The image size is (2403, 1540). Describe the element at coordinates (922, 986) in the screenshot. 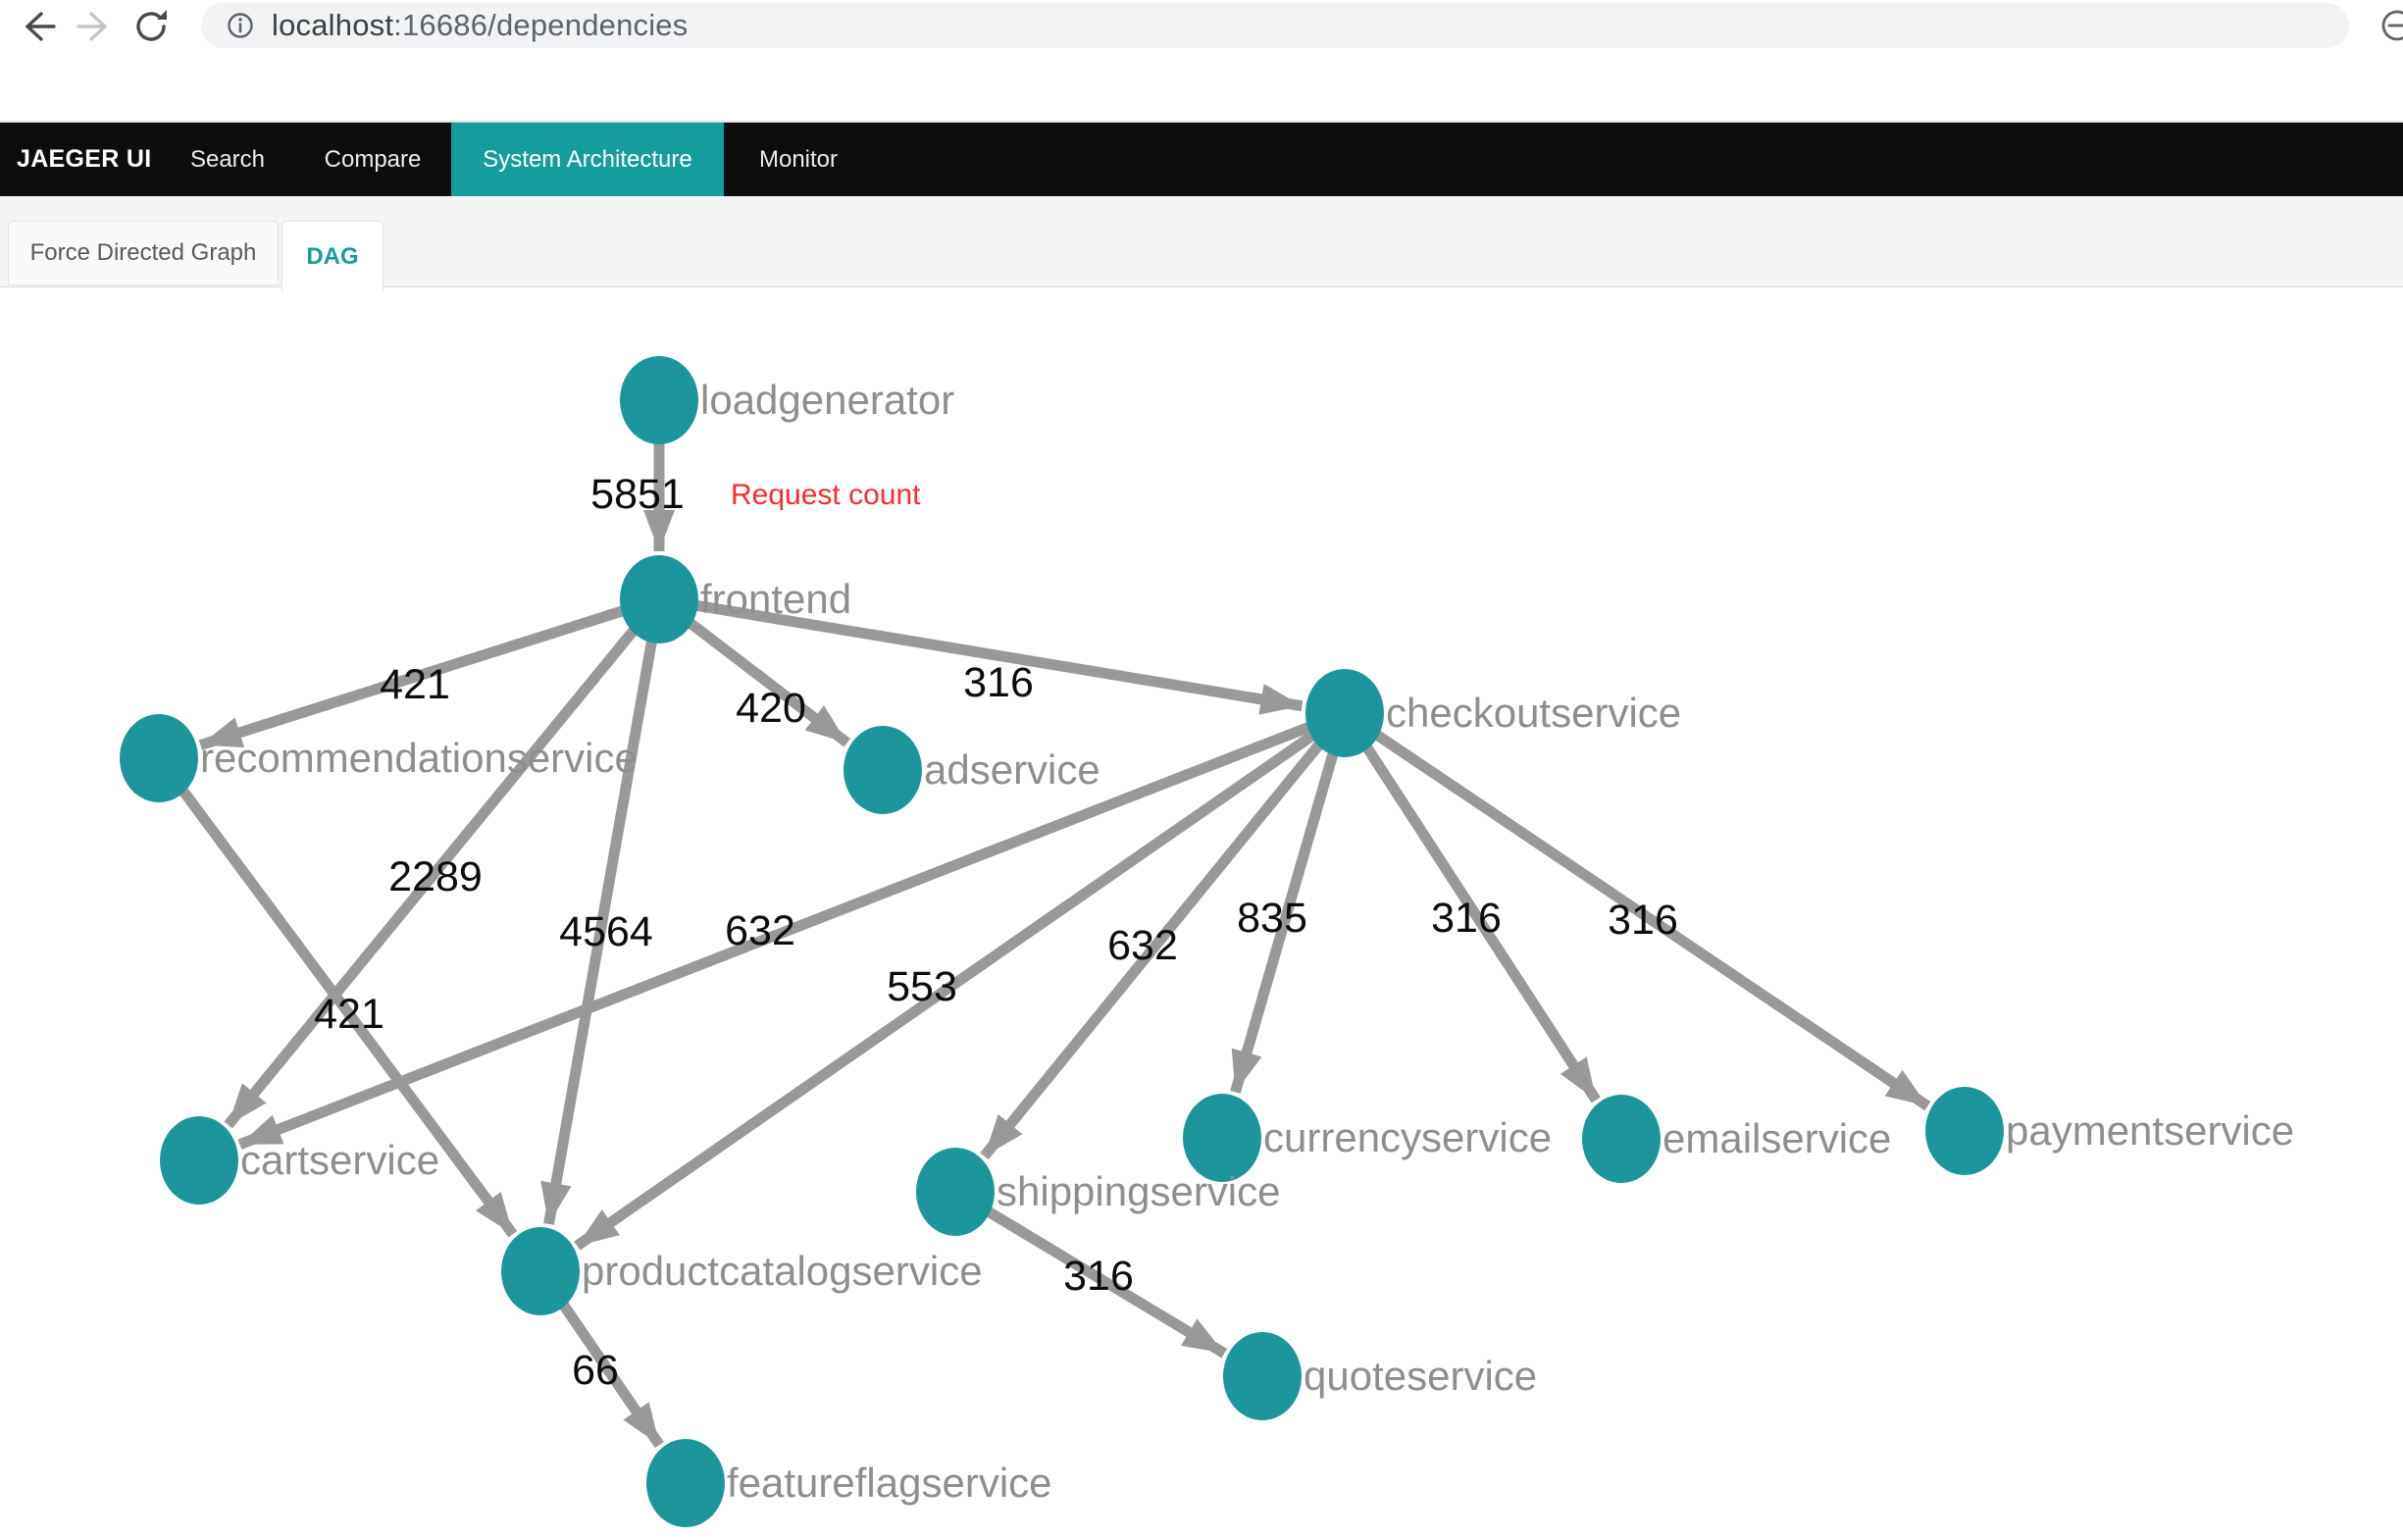

I see `edge-count-checkoutservice-to-productcatalogservice: 553` at that location.